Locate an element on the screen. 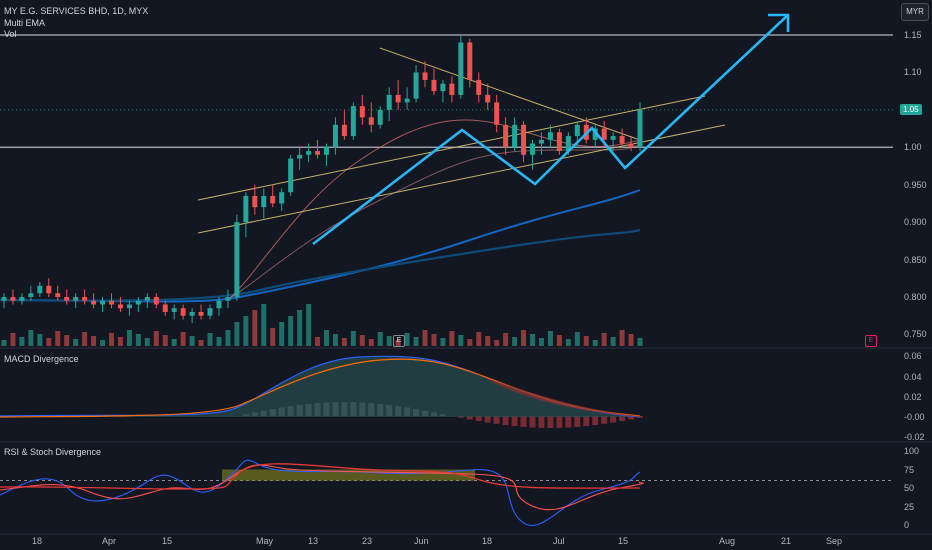 The image size is (932, 550). time-axis-label: May is located at coordinates (265, 541).